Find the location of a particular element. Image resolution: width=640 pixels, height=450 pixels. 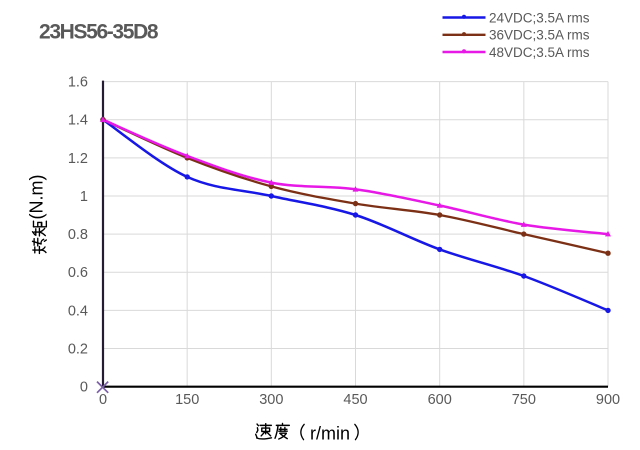

svg-text: 1 is located at coordinates (84, 197).